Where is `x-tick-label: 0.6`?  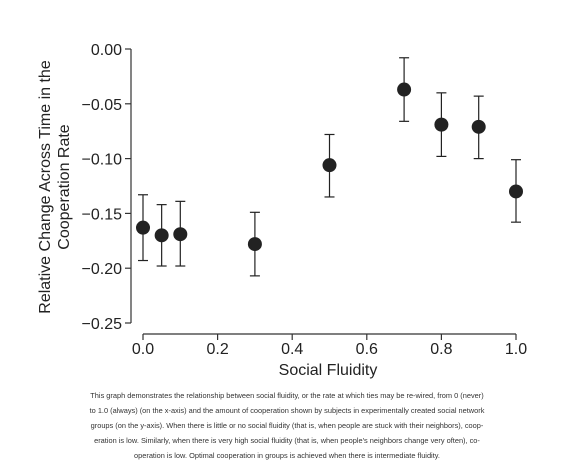 x-tick-label: 0.6 is located at coordinates (367, 349).